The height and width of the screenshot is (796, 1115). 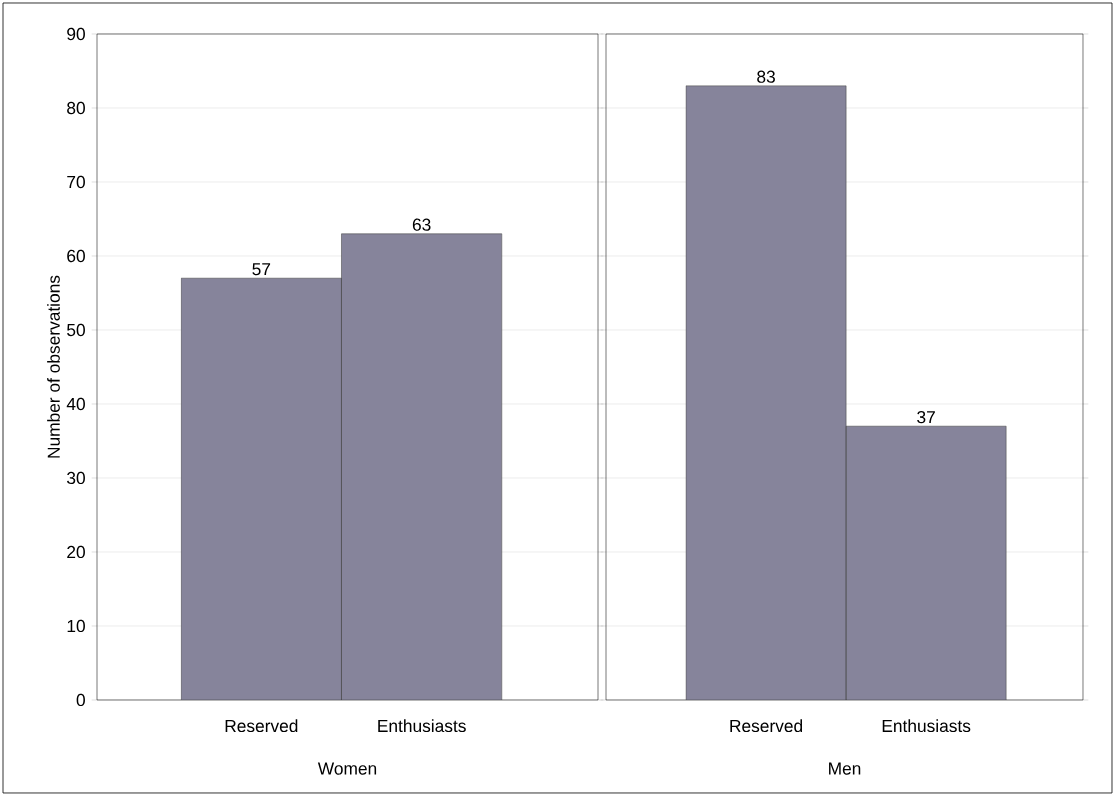 I want to click on y-tick-label: 30, so click(x=76, y=478).